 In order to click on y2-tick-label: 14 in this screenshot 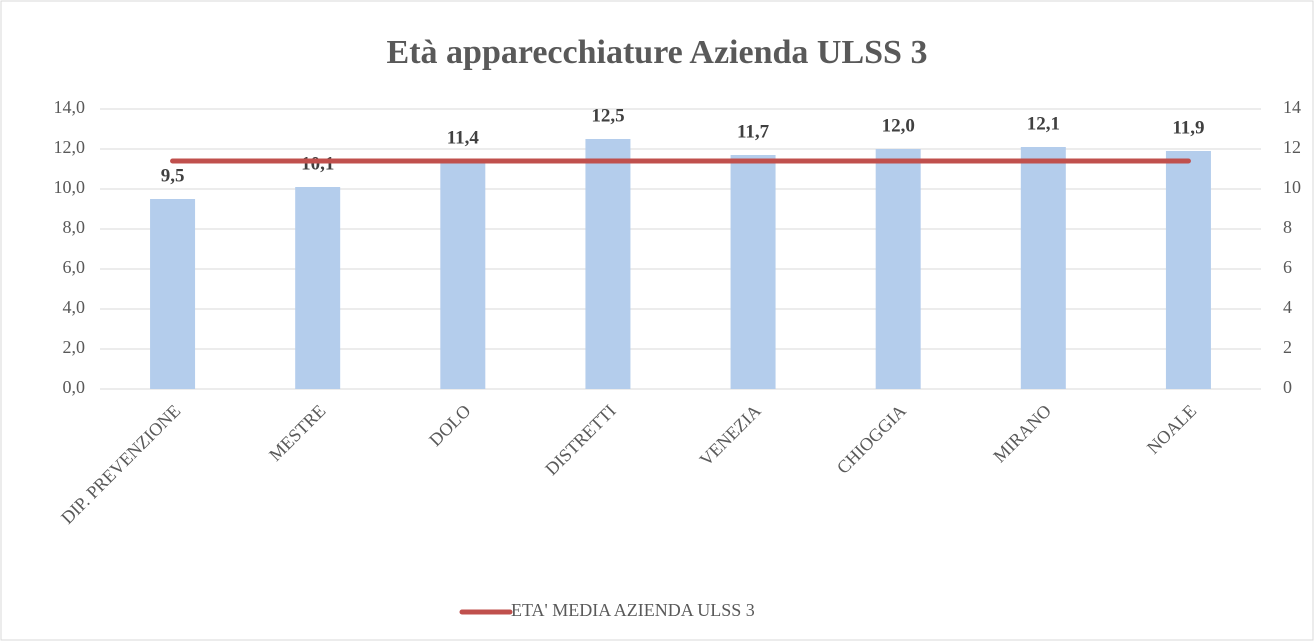, I will do `click(1292, 107)`.